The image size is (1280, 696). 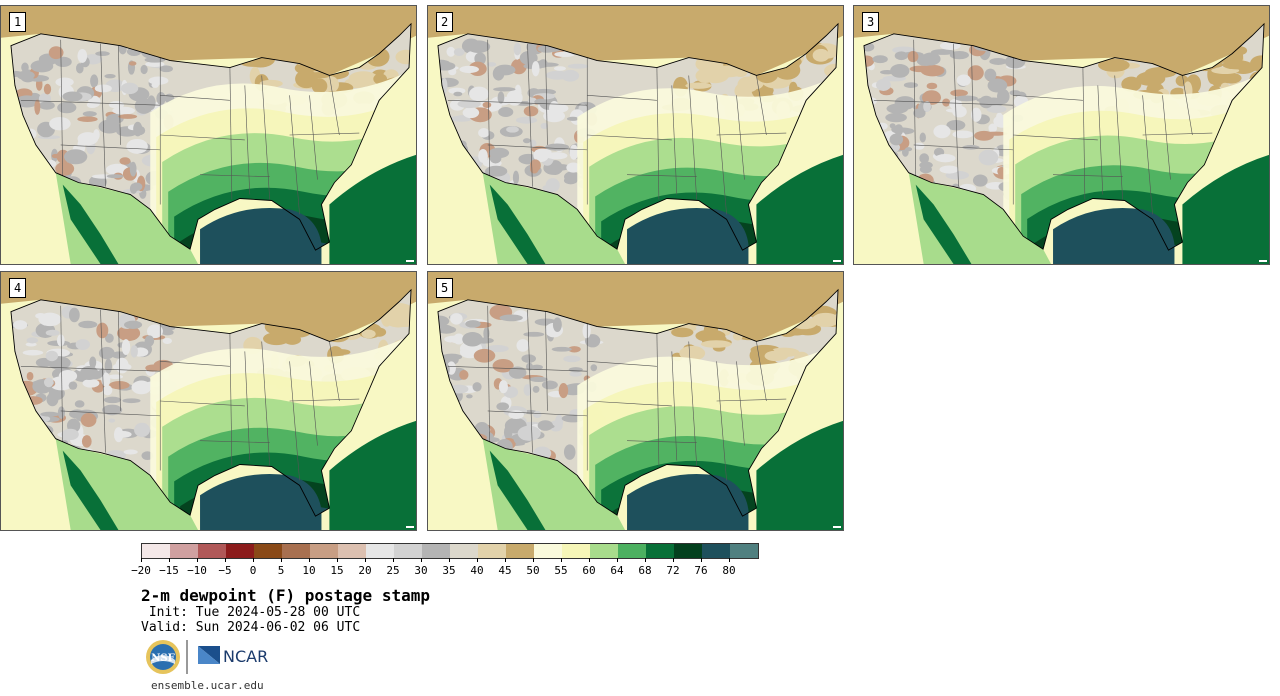 What do you see at coordinates (445, 22) in the screenshot?
I see `panel-number-badge: 2` at bounding box center [445, 22].